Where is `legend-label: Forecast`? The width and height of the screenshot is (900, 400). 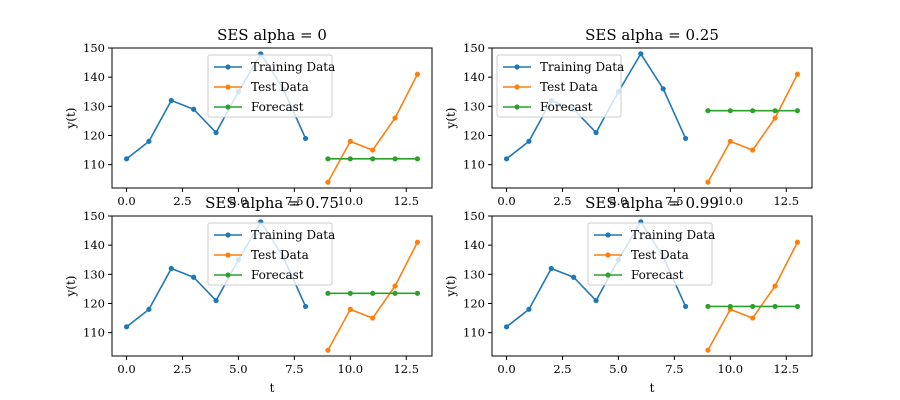
legend-label: Forecast is located at coordinates (277, 275).